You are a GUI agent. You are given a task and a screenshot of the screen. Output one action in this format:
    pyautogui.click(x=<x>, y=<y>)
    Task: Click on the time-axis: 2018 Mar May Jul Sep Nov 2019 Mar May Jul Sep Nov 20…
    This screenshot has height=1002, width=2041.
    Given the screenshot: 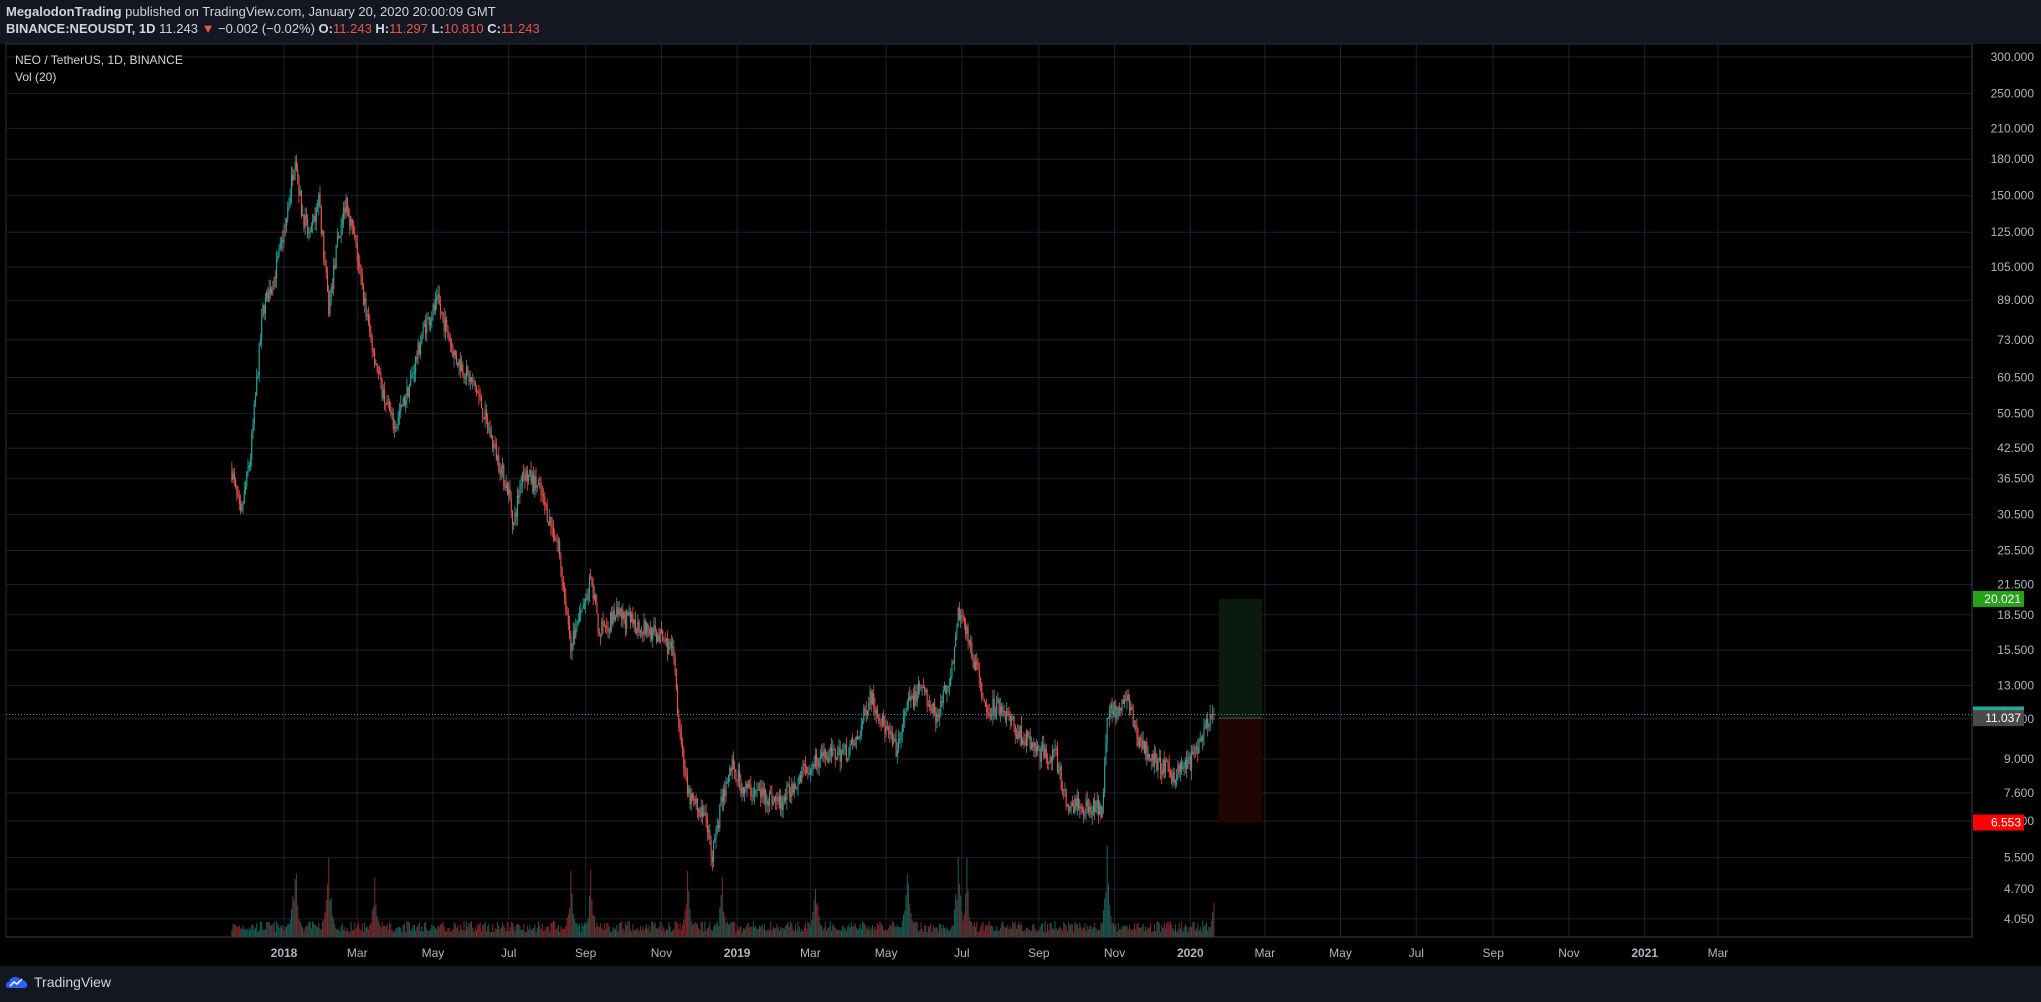 What is the action you would take?
    pyautogui.click(x=989, y=948)
    